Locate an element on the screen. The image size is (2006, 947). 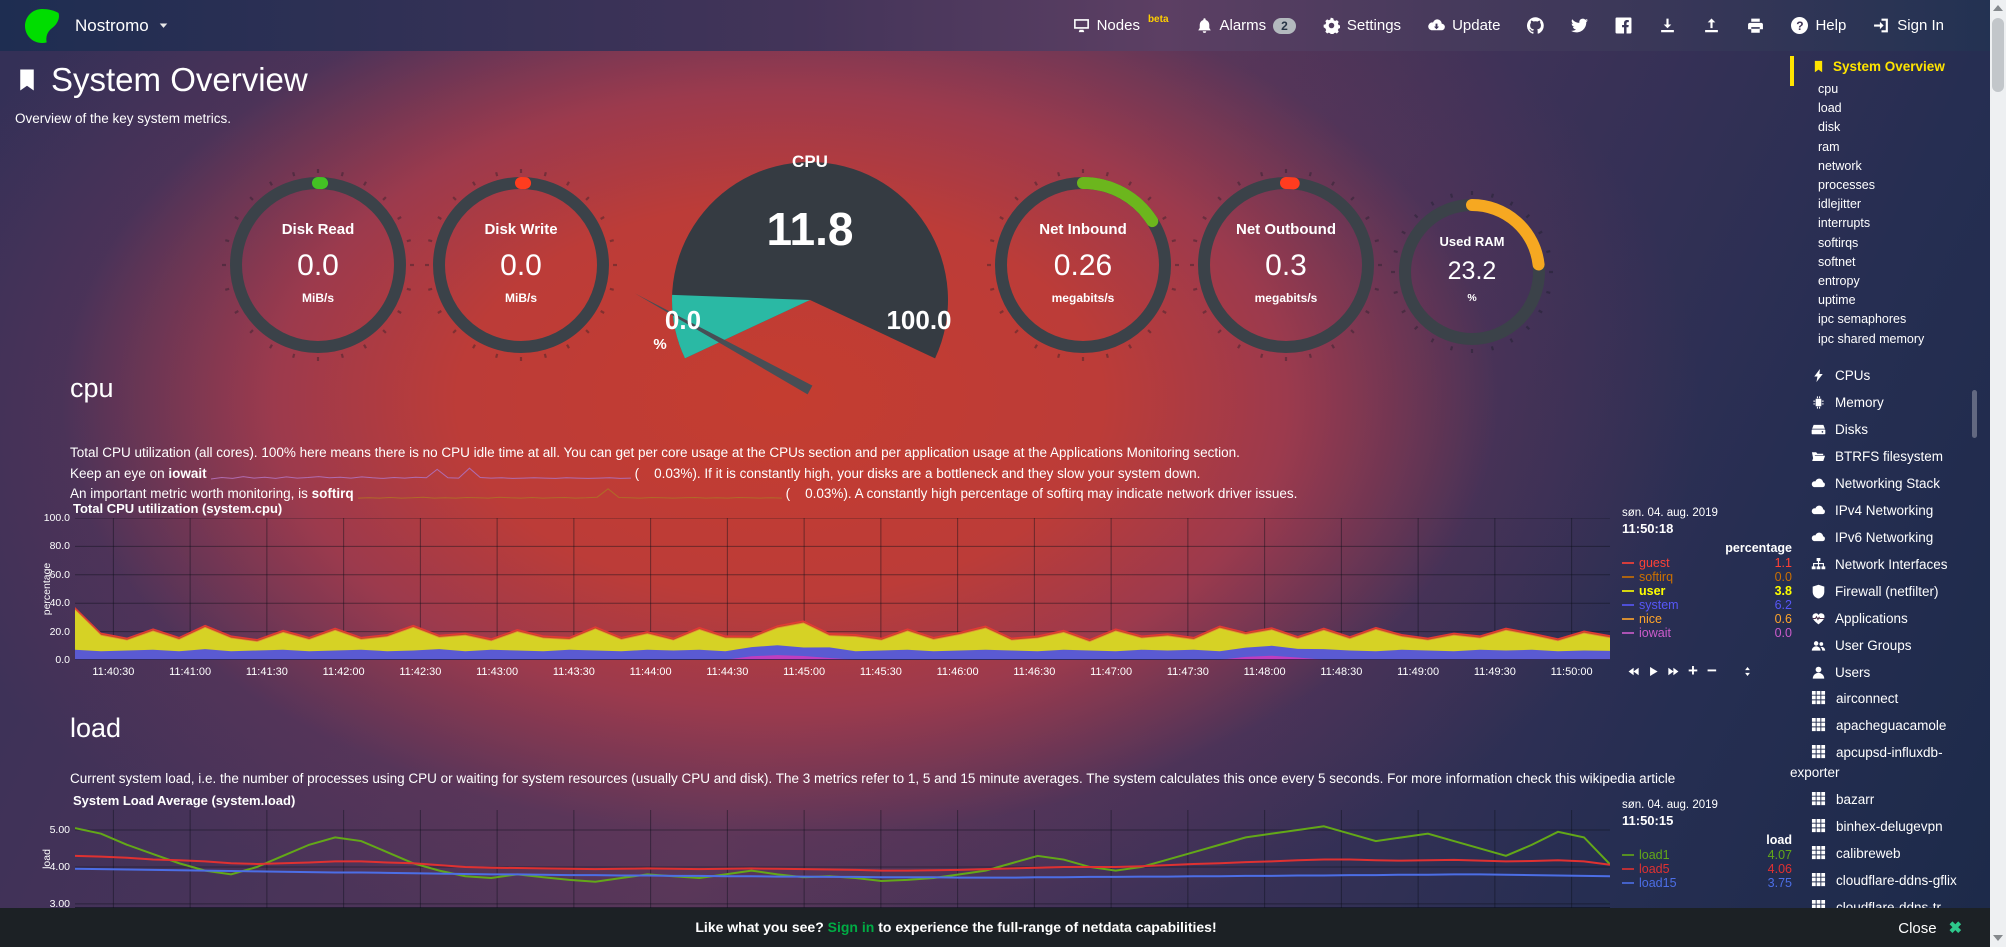
help-button: Help is located at coordinates (1818, 25).